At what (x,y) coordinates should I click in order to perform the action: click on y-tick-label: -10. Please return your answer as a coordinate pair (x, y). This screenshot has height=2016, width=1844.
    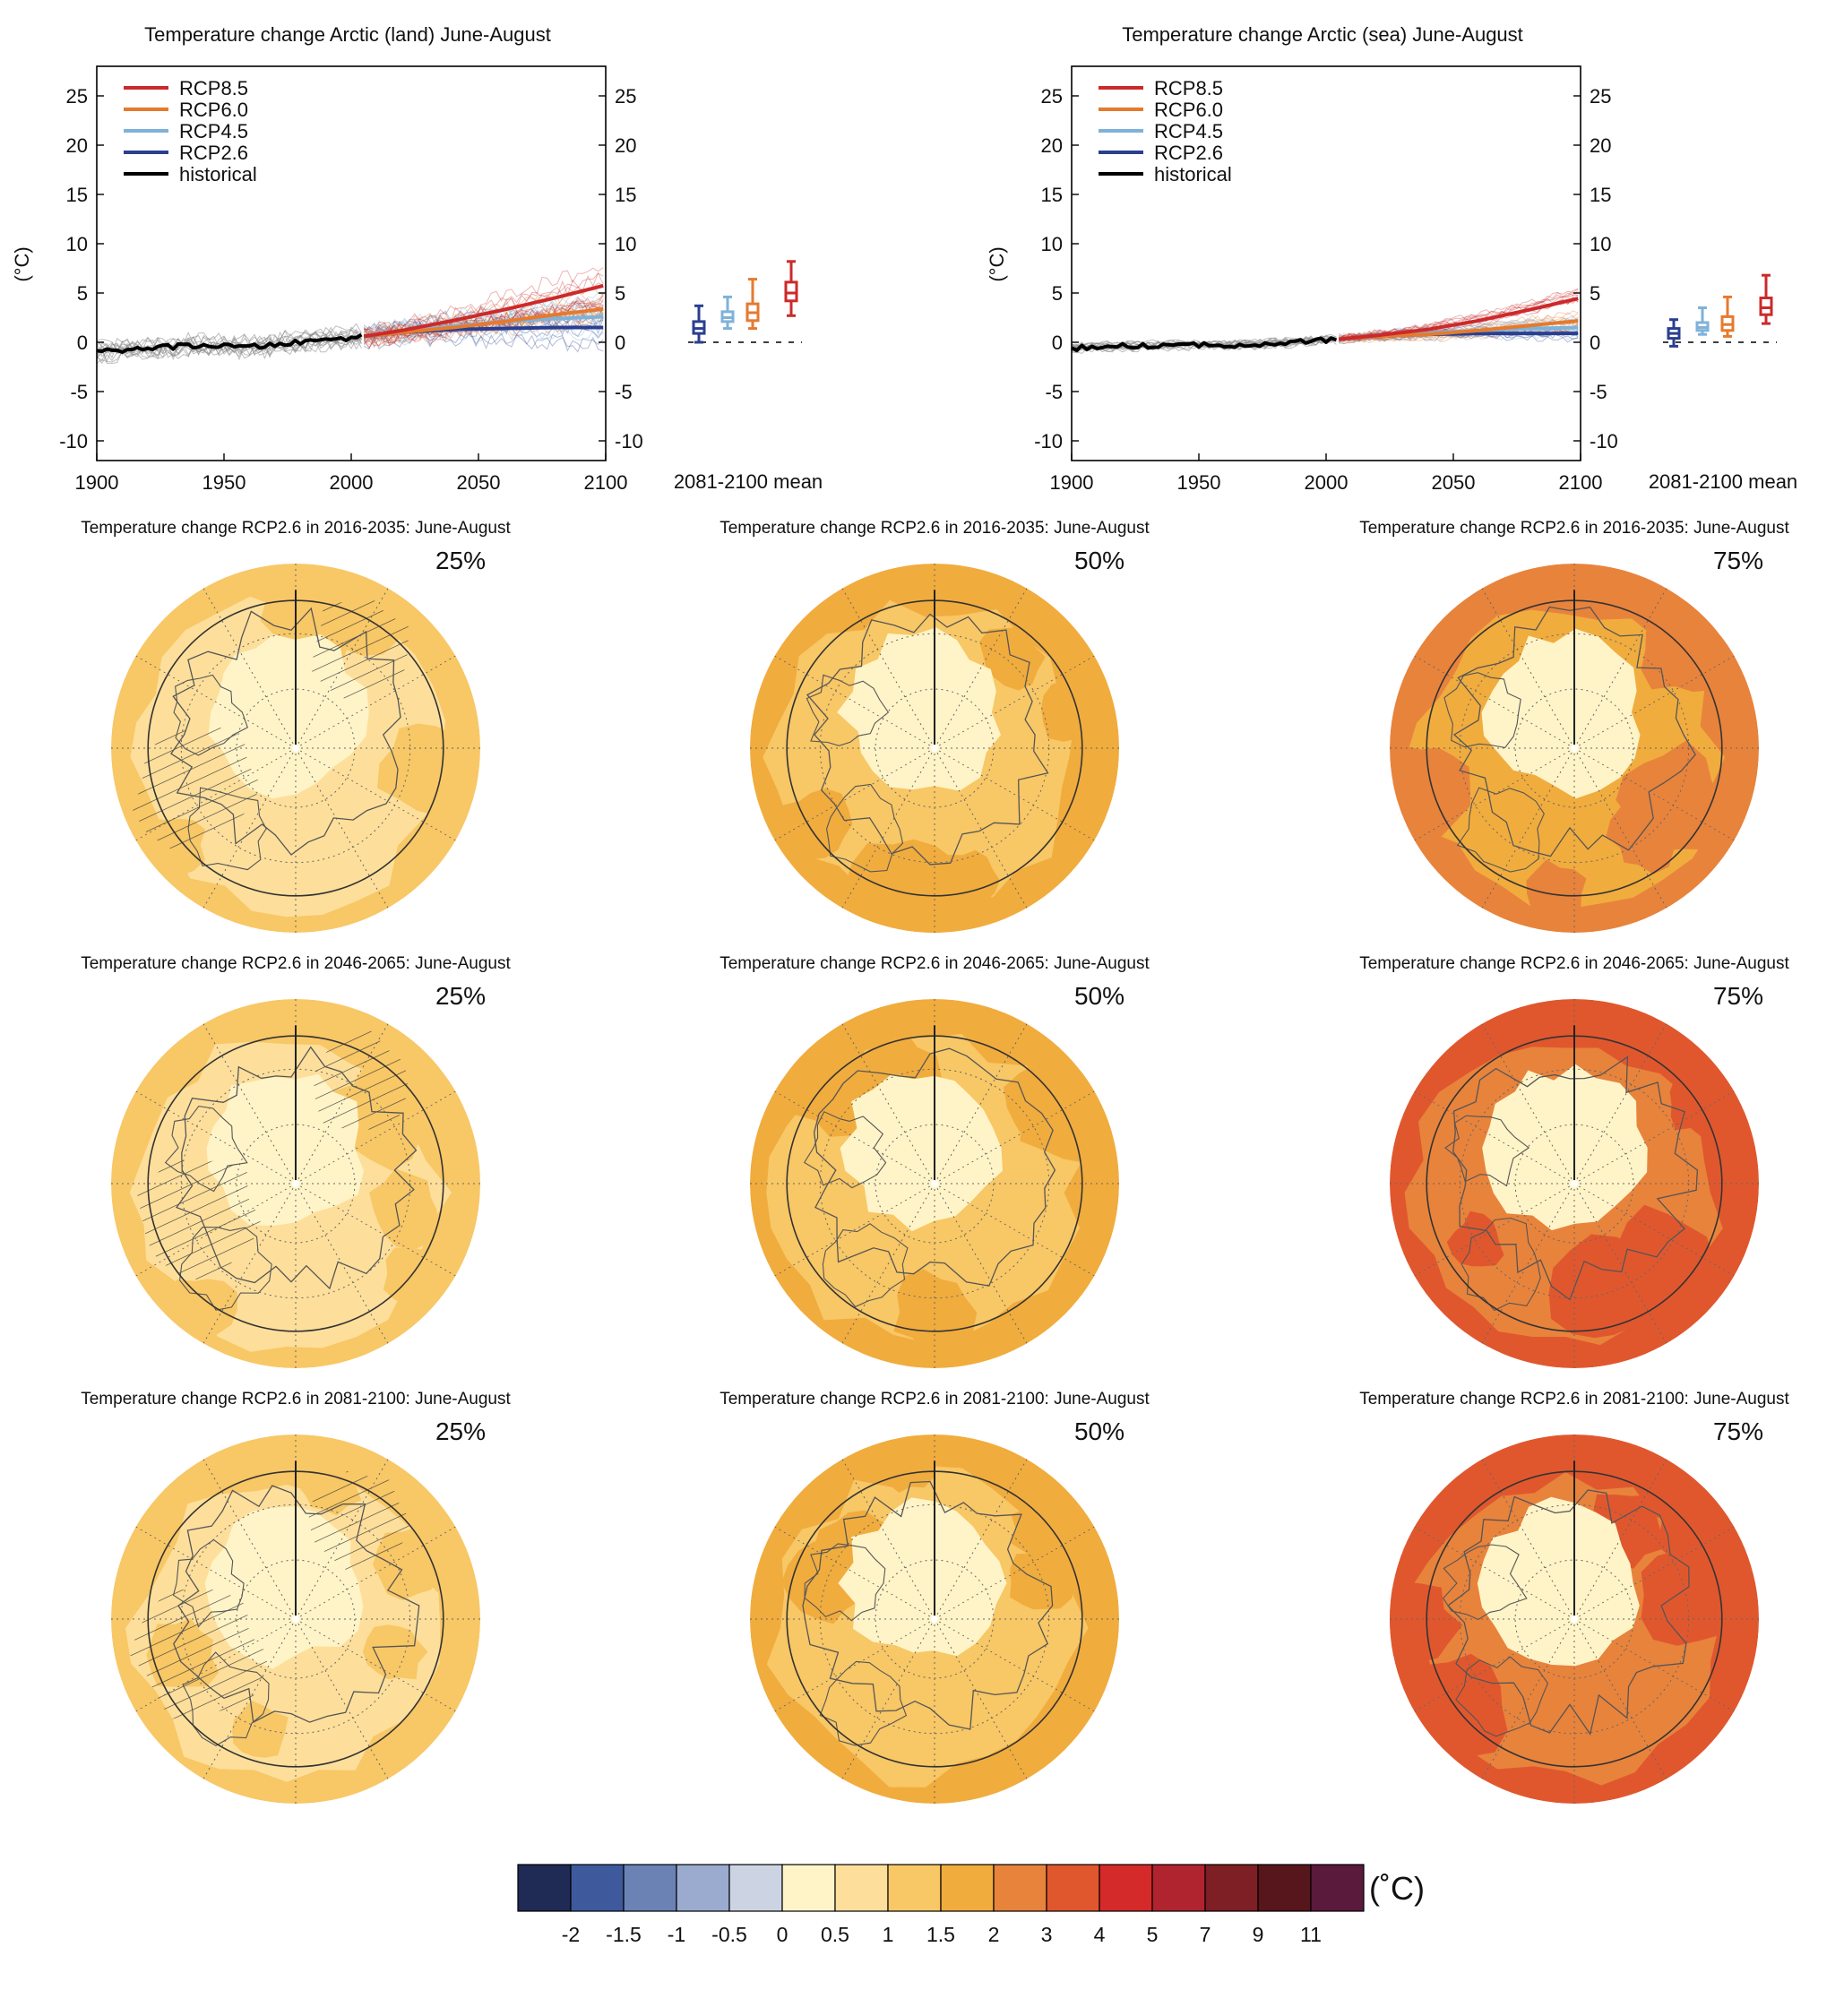
    Looking at the image, I should click on (73, 441).